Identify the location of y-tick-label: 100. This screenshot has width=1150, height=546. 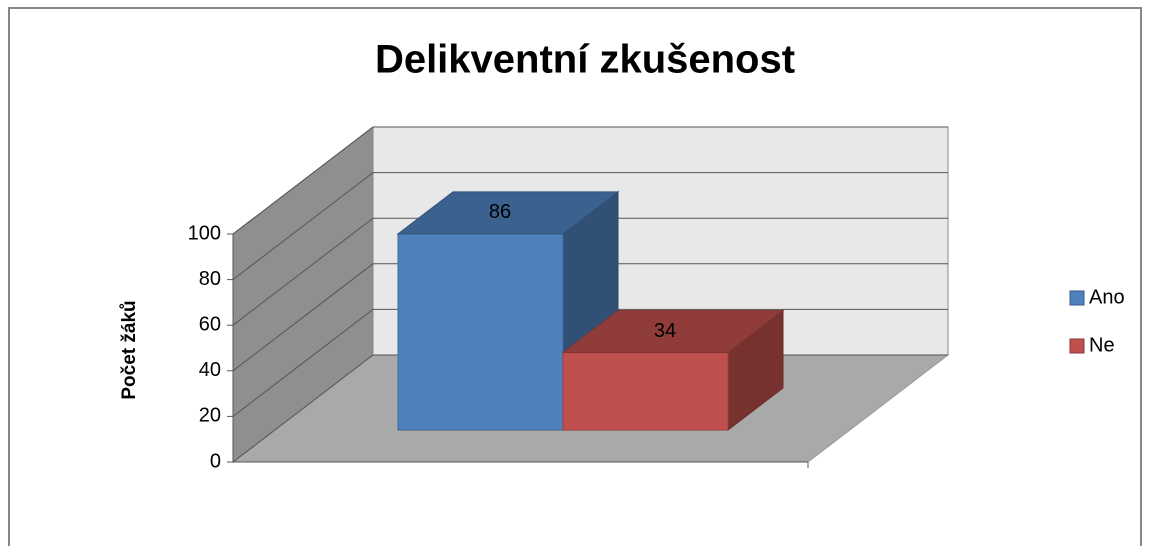
(204, 233).